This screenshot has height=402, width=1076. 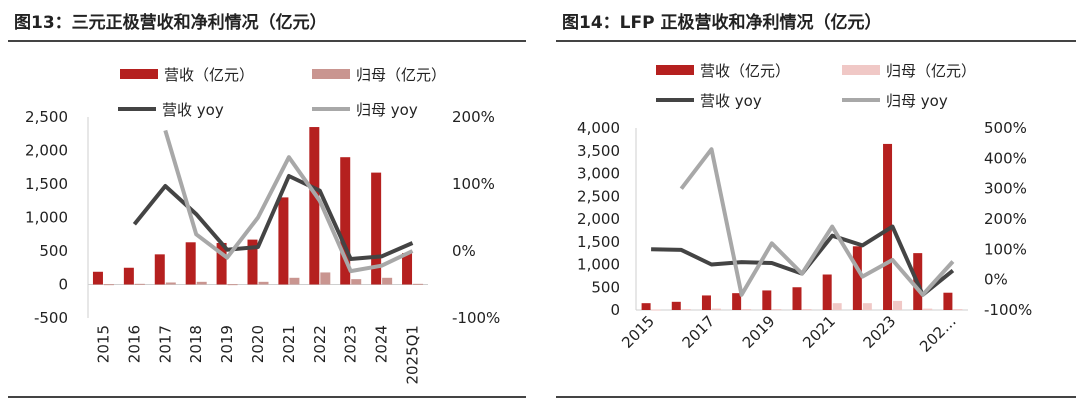 What do you see at coordinates (196, 344) in the screenshot?
I see `x-tick-label: 2018` at bounding box center [196, 344].